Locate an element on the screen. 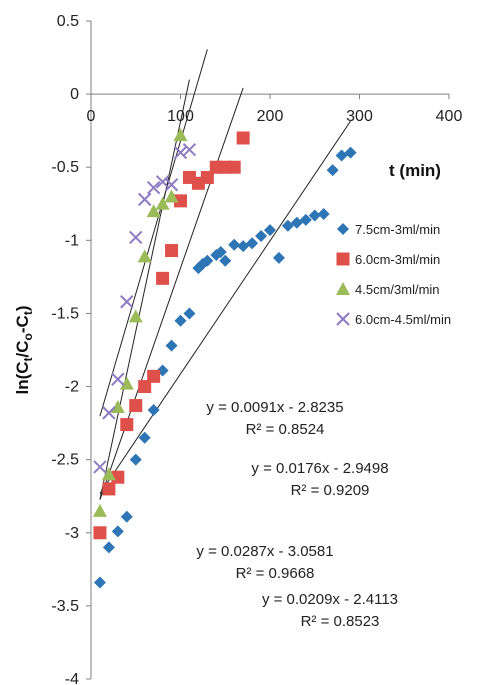 The image size is (485, 685). trendline-r2: R² = 0.9668 is located at coordinates (275, 573).